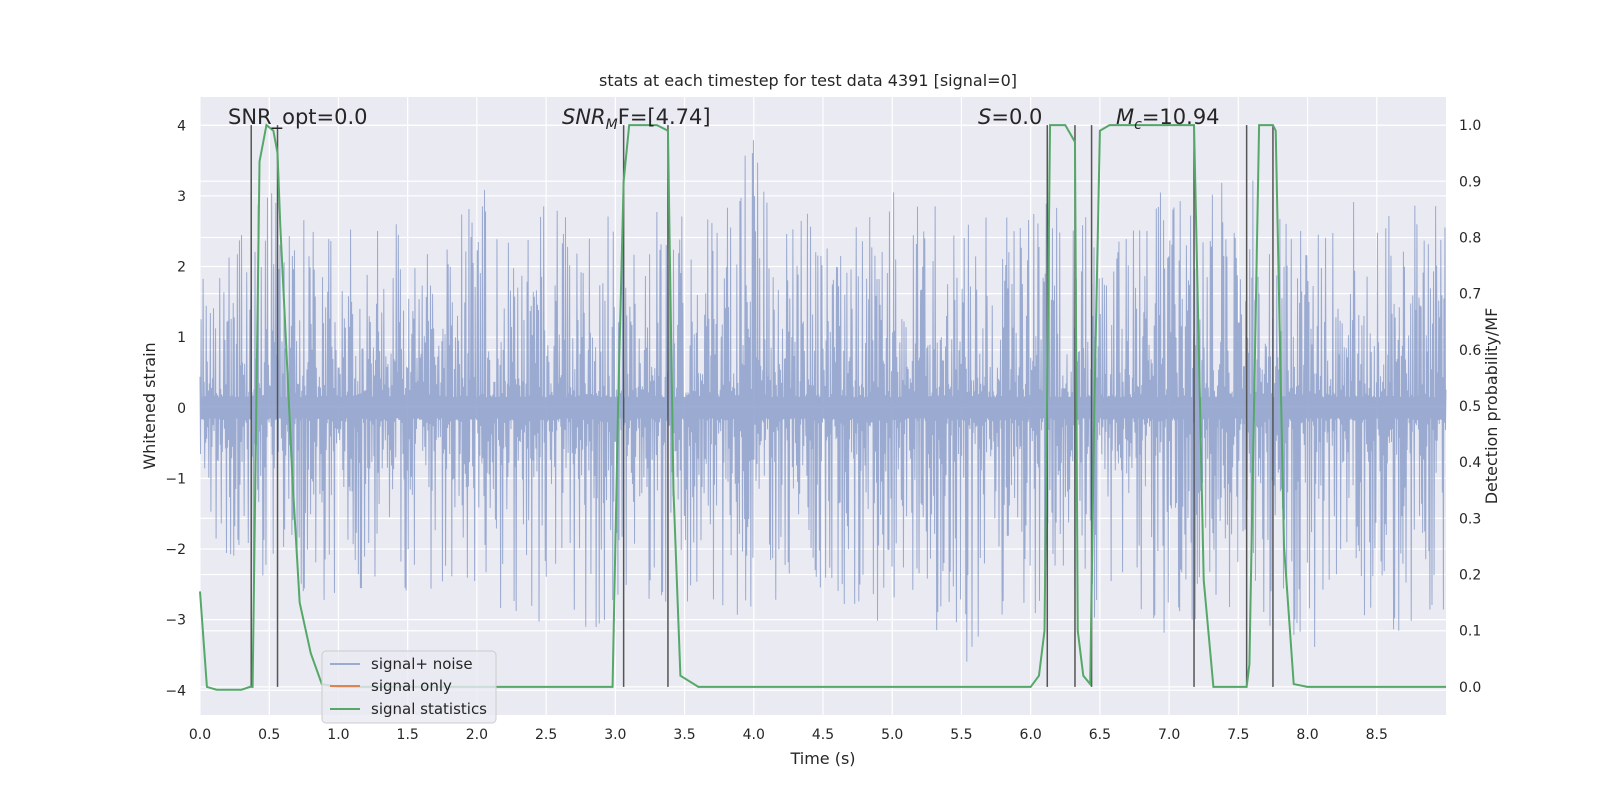 The height and width of the screenshot is (800, 1600). Describe the element at coordinates (477, 735) in the screenshot. I see `x-tick-label-4: 2.0` at that location.